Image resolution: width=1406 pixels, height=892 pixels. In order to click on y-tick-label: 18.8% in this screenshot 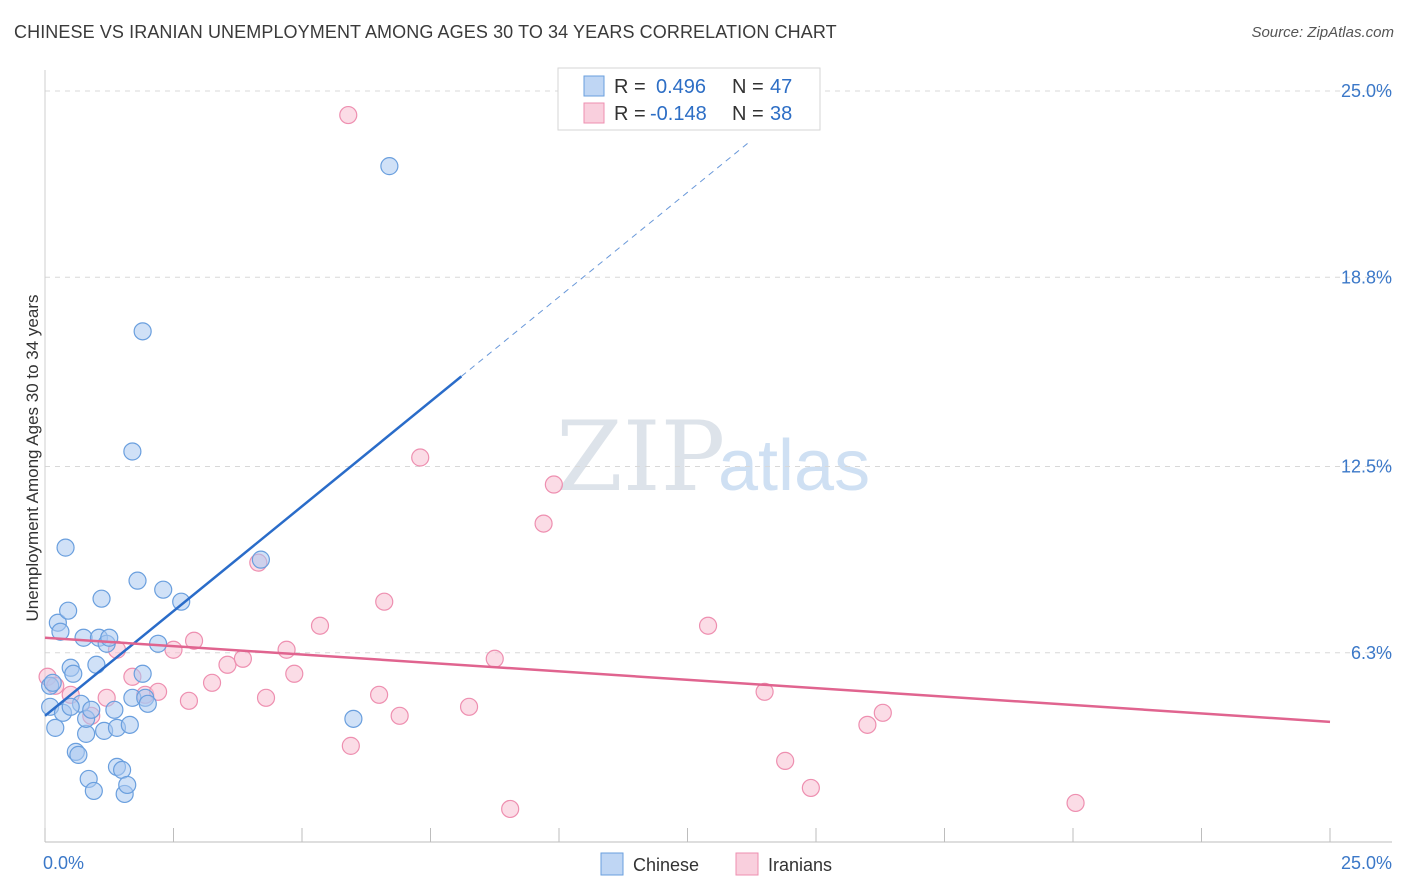, I will do `click(1366, 277)`.